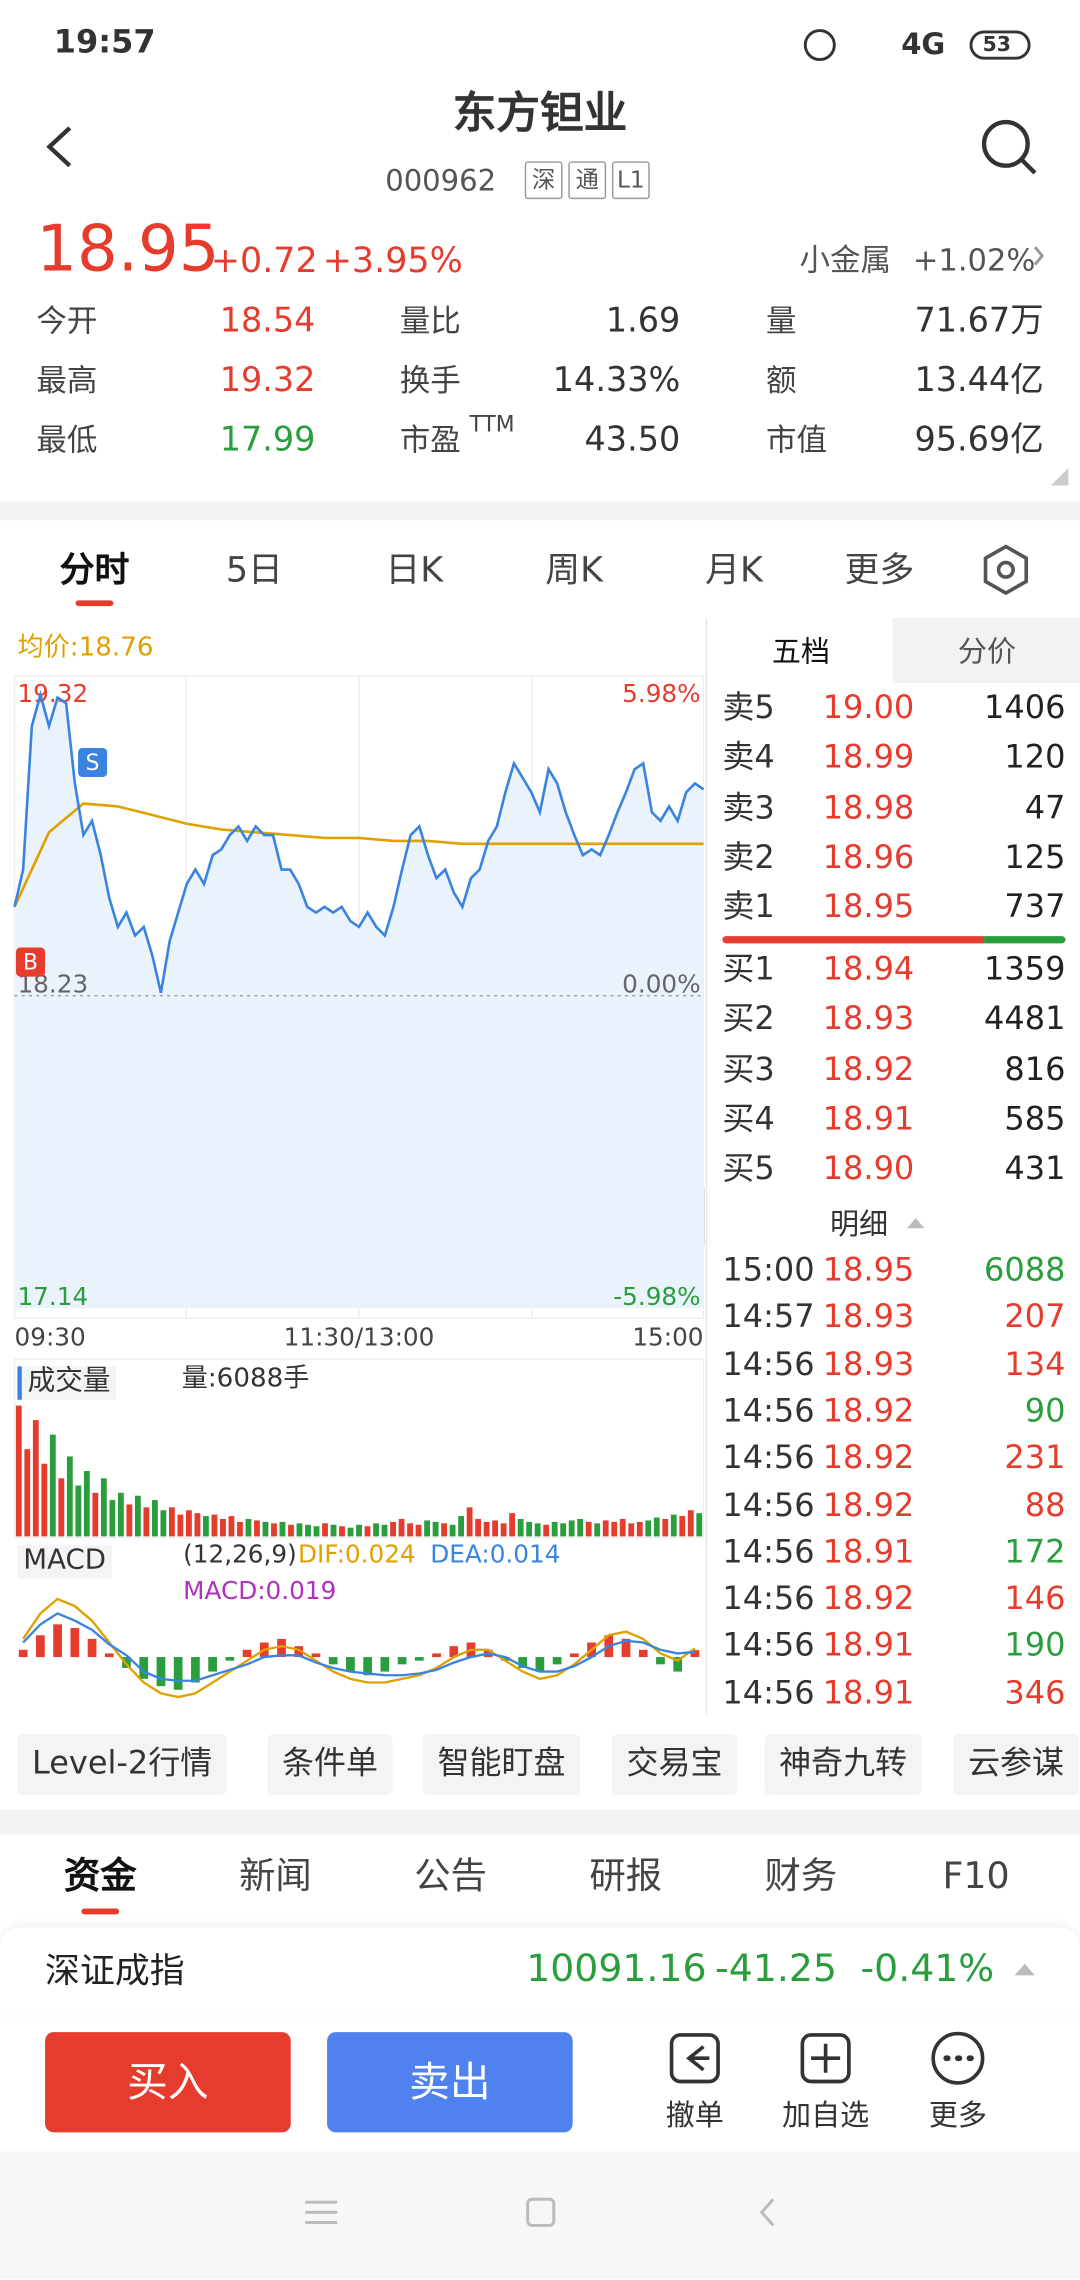 This screenshot has height=2280, width=1080. What do you see at coordinates (59, 147) in the screenshot?
I see `back-icon` at bounding box center [59, 147].